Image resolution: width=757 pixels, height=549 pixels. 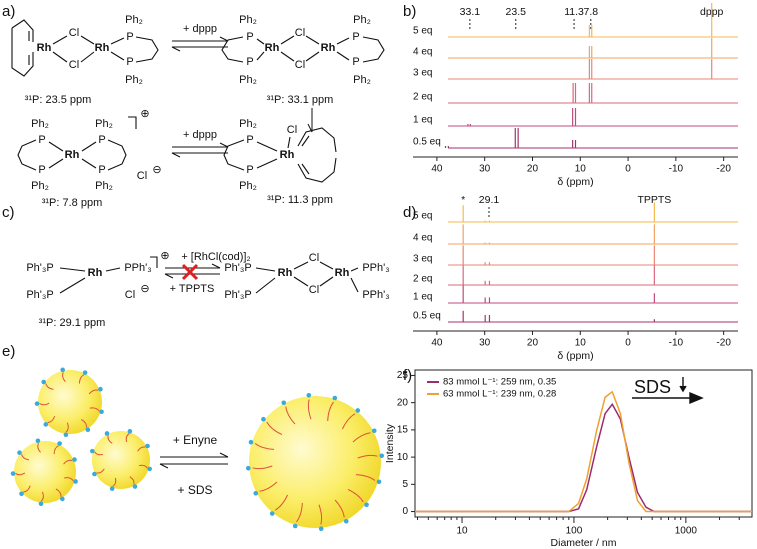 What do you see at coordinates (195, 440) in the screenshot?
I see `reagent: + Enyne` at bounding box center [195, 440].